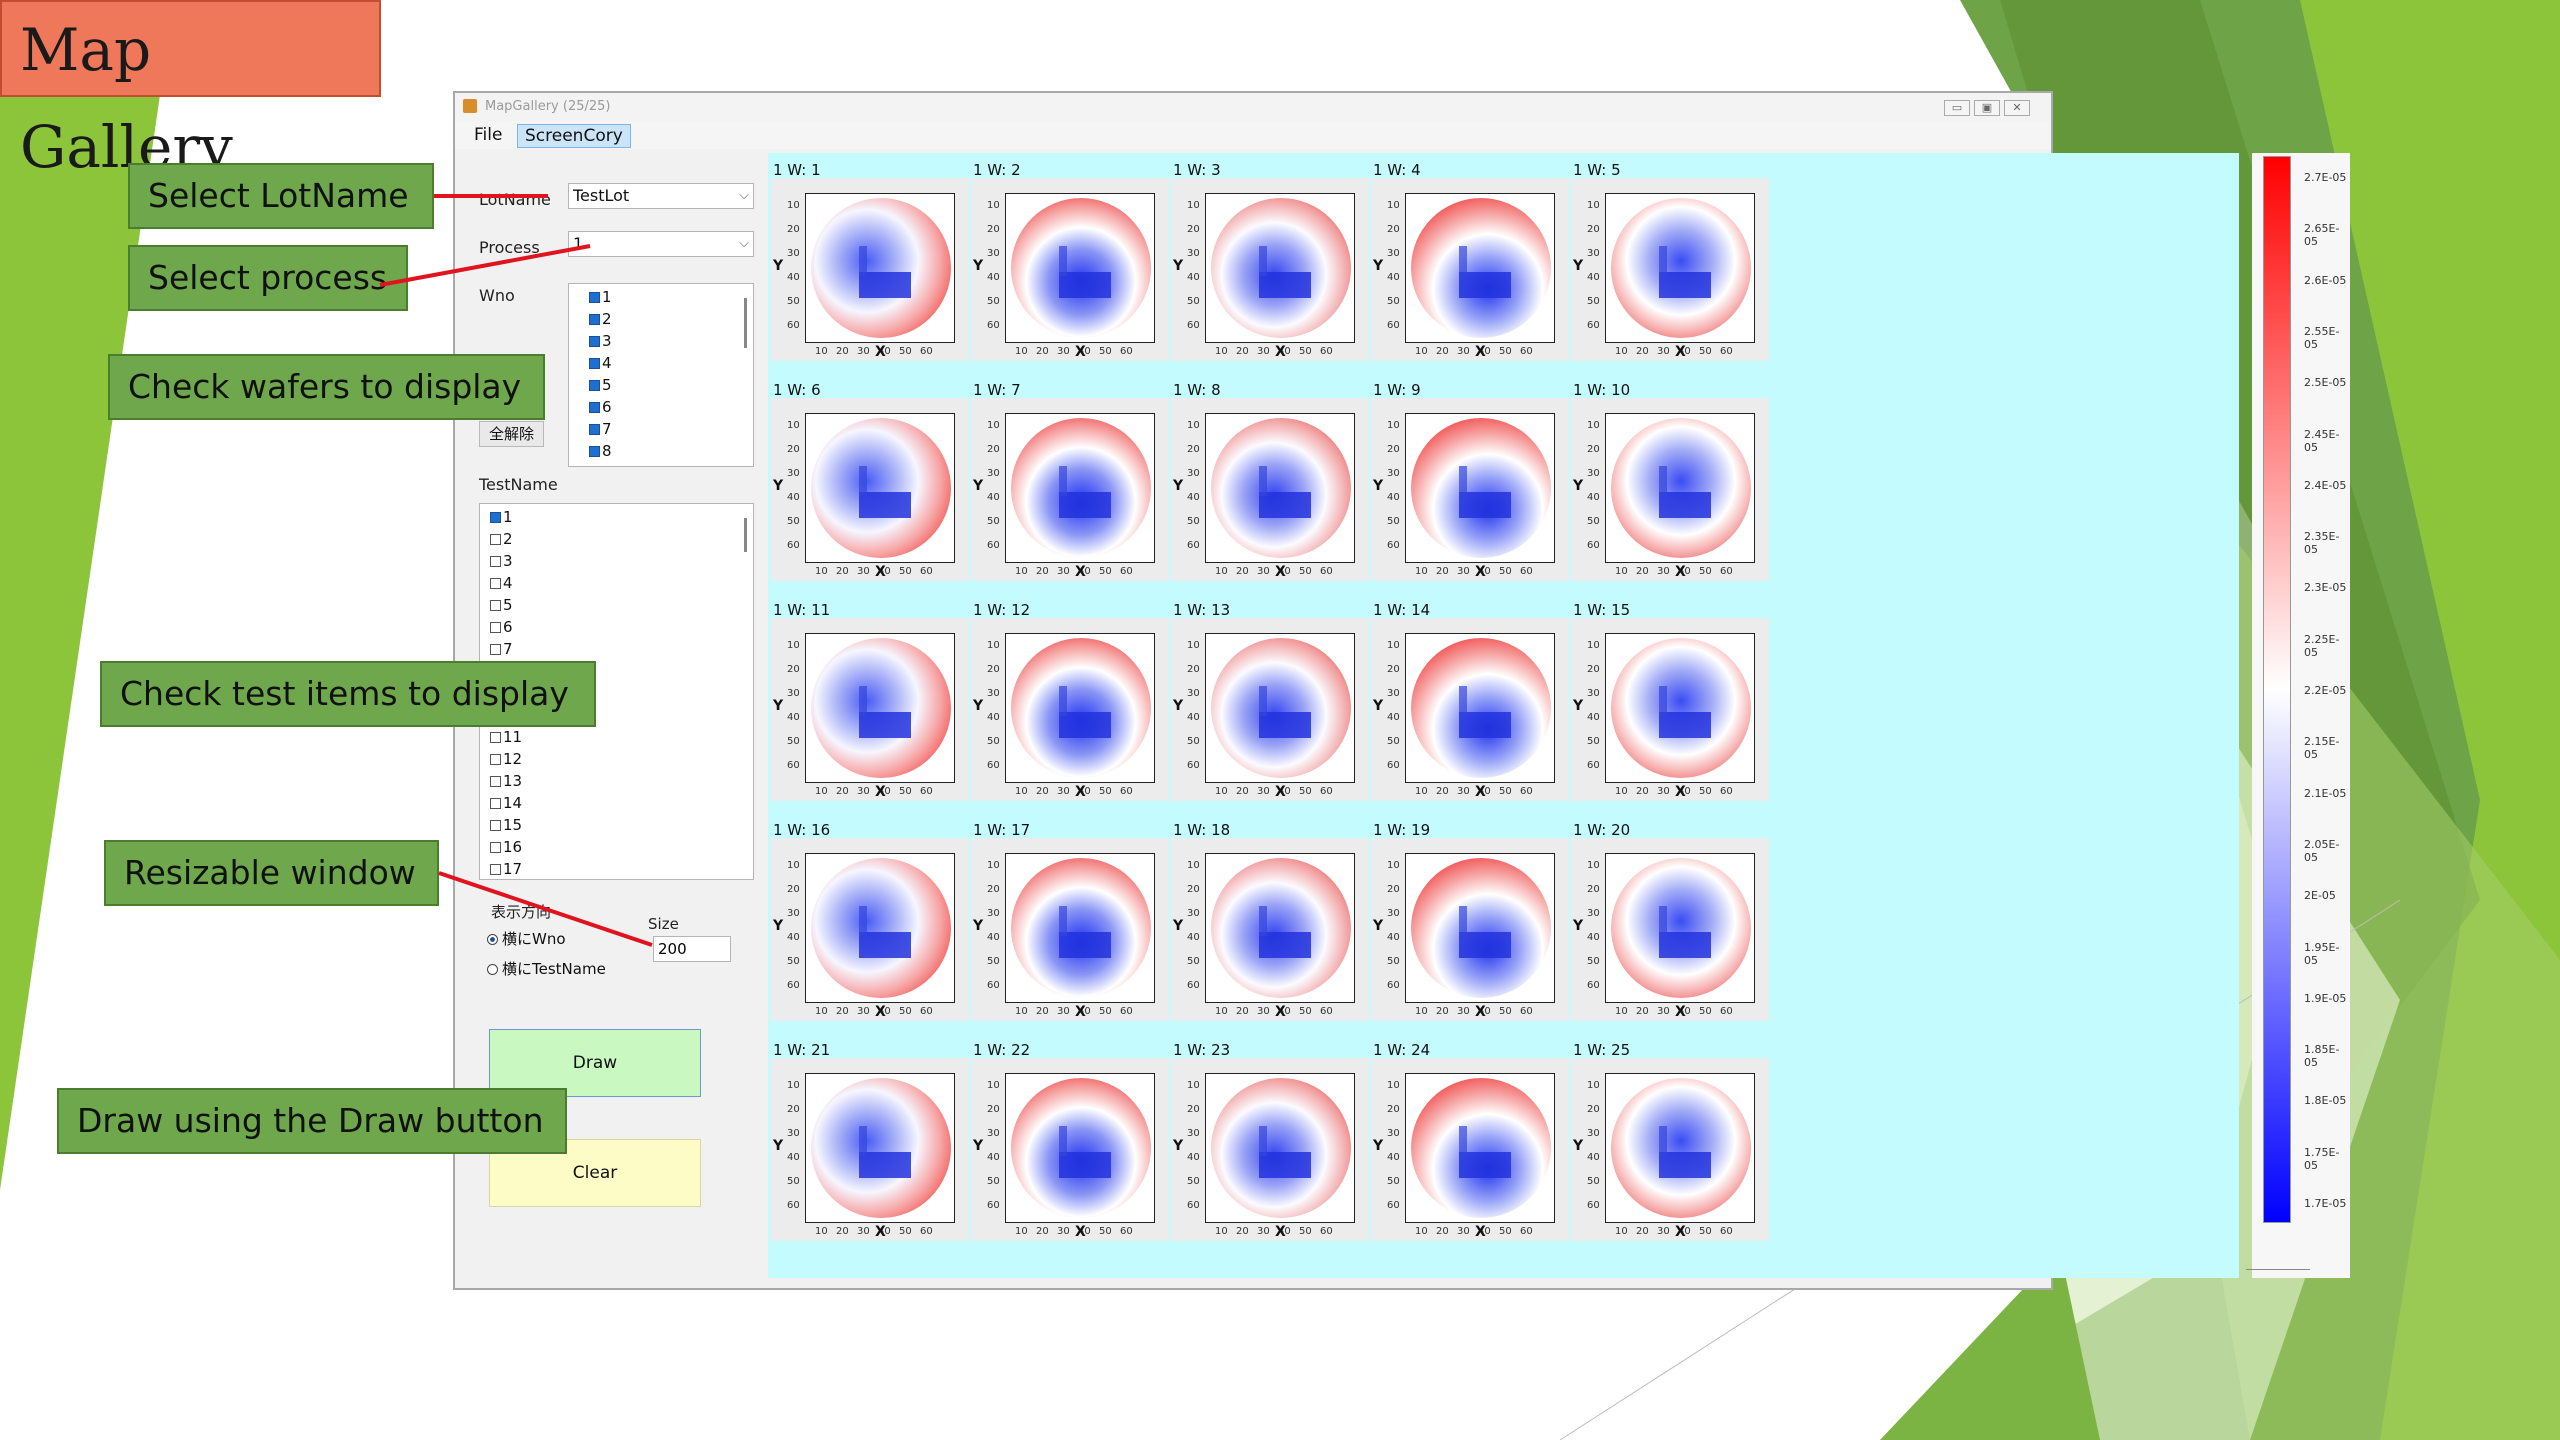  Describe the element at coordinates (506, 759) in the screenshot. I see `testname-checkbox-12: 12` at that location.